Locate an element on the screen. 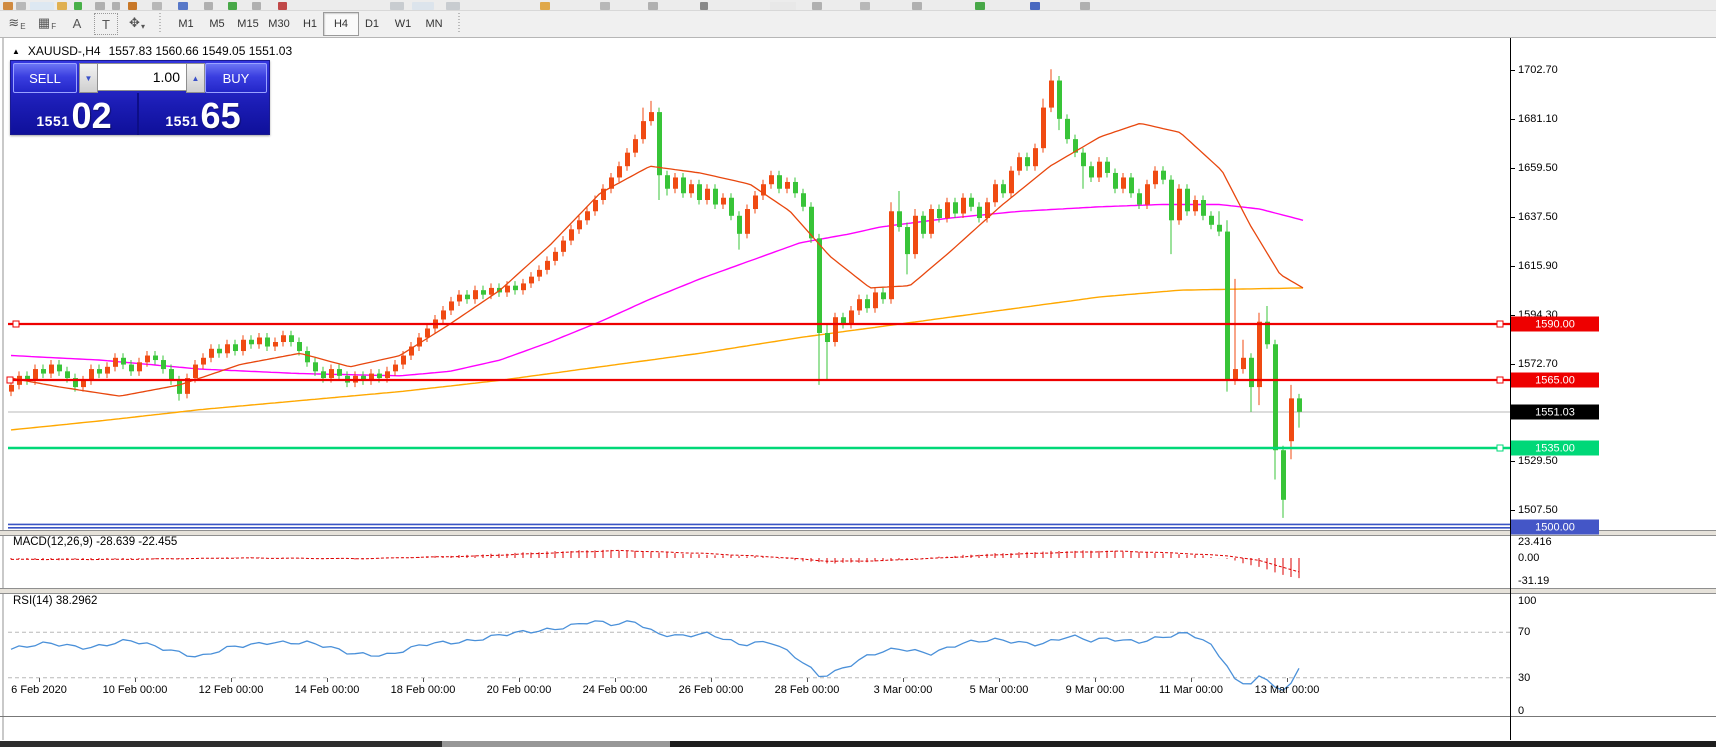 The width and height of the screenshot is (1716, 747). indicator-window-icon: ▦ F is located at coordinates (47, 23).